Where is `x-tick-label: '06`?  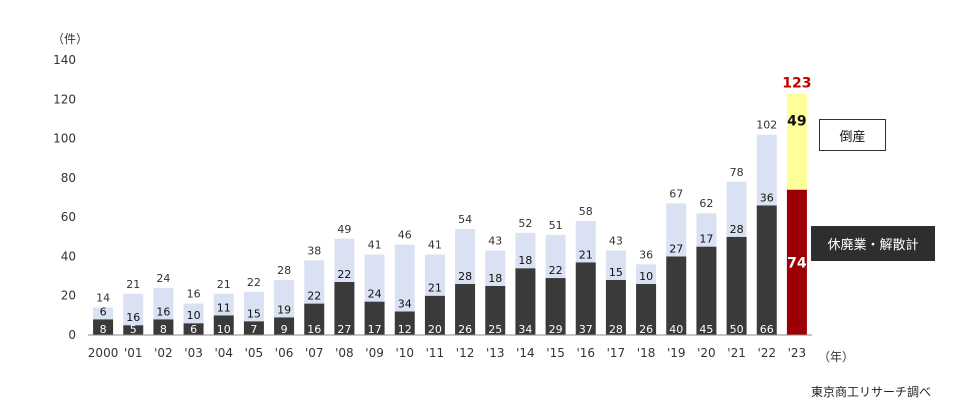
x-tick-label: '06 is located at coordinates (284, 353).